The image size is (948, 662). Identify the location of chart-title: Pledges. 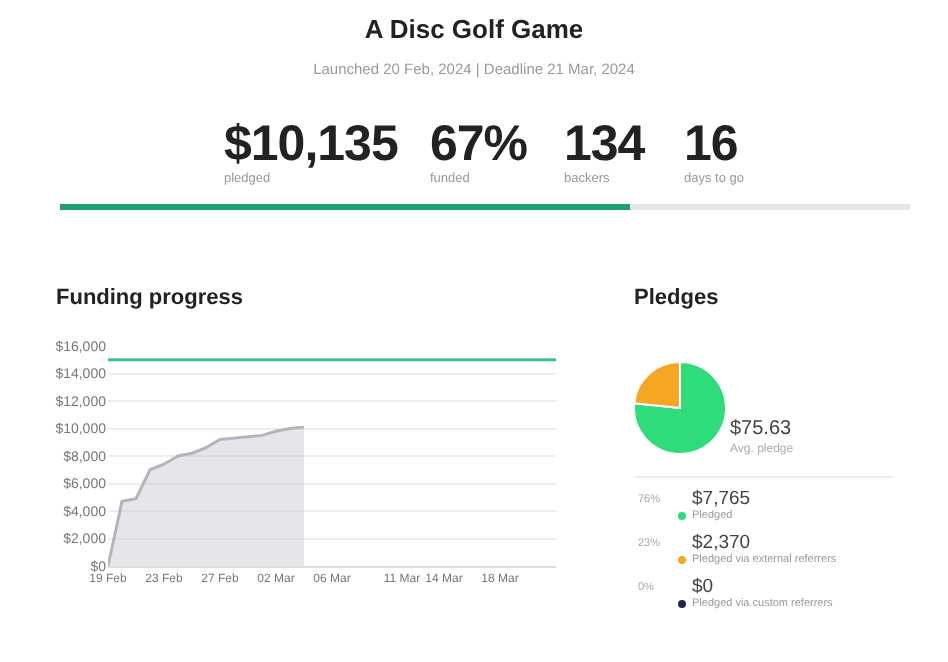
(676, 298).